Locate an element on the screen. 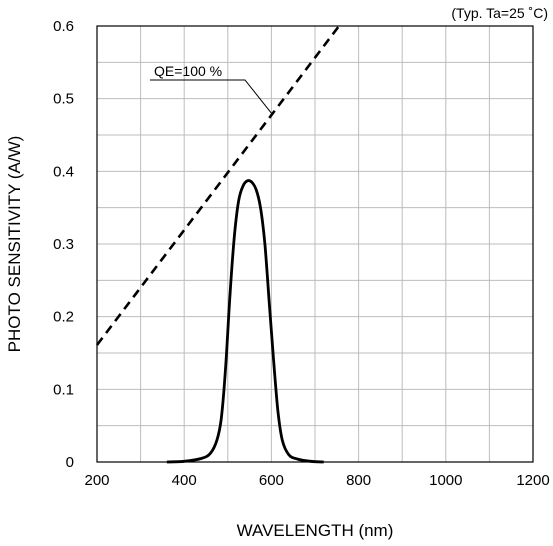  x-tick-label: 400 is located at coordinates (184, 480).